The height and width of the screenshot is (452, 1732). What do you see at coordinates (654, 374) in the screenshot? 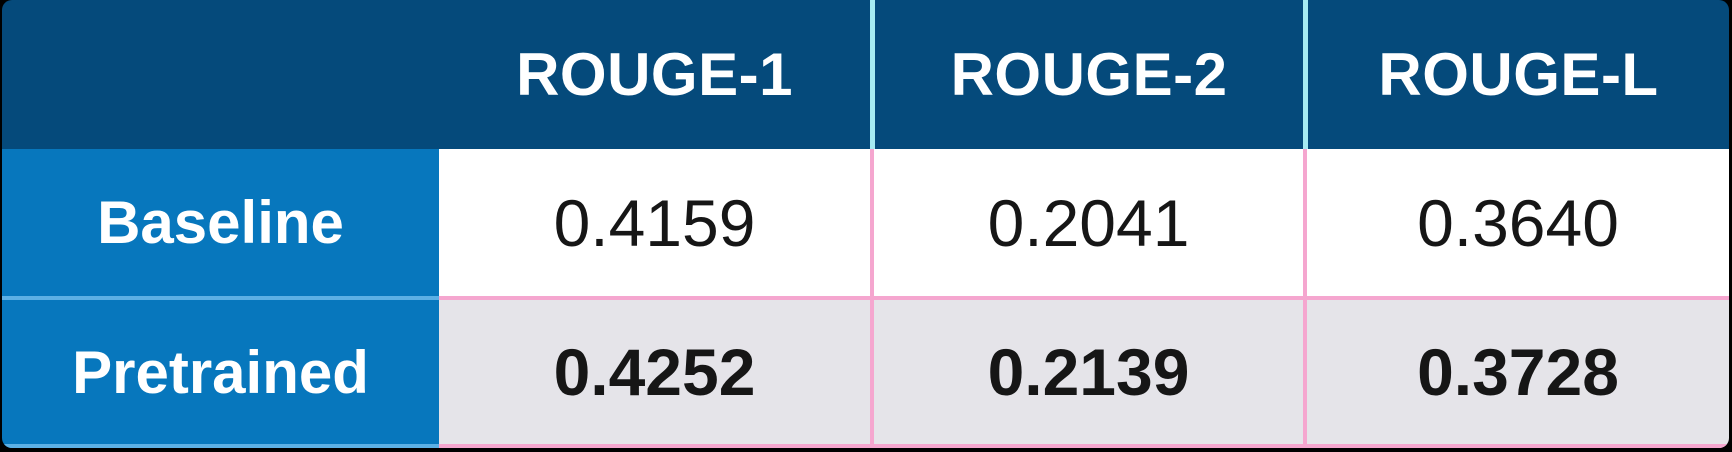
I see `cell-pretrained-rouge-1: 0.4252` at bounding box center [654, 374].